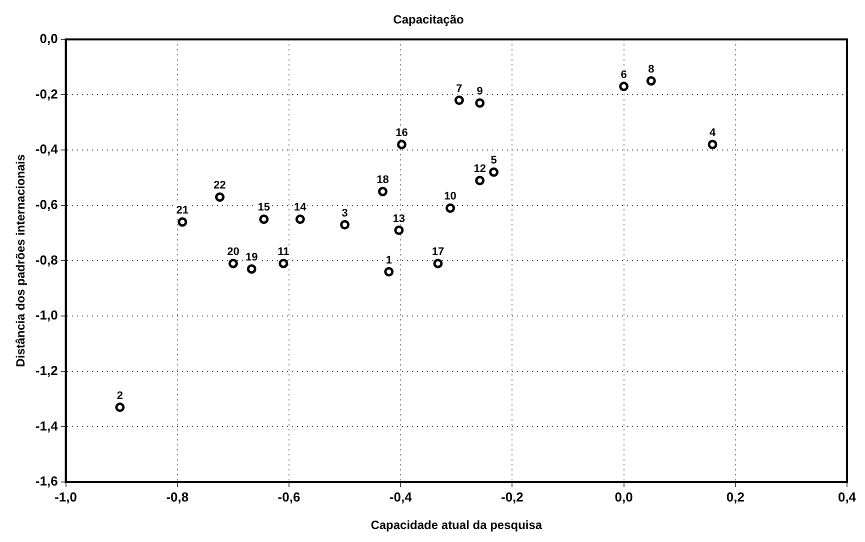  I want to click on y-tick-label: -0,8, so click(46, 260).